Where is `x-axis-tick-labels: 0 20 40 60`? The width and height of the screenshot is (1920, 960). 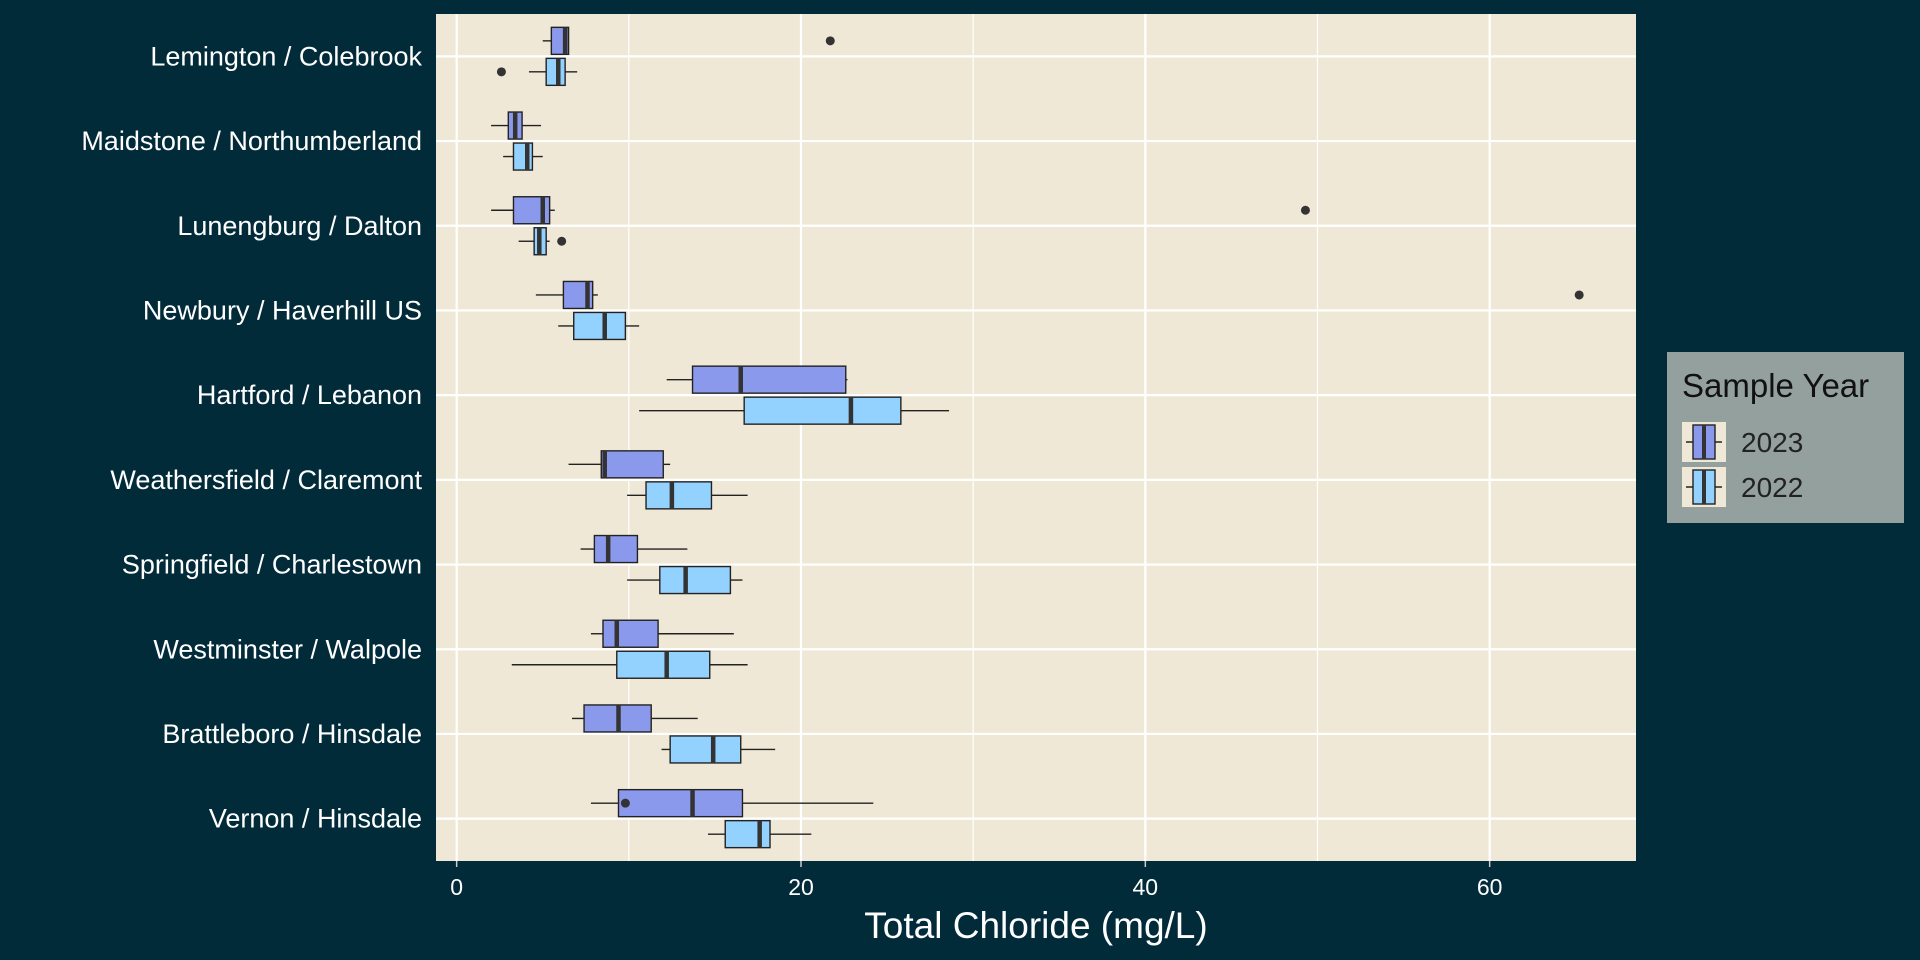
x-axis-tick-labels: 0 20 40 60 is located at coordinates (976, 880).